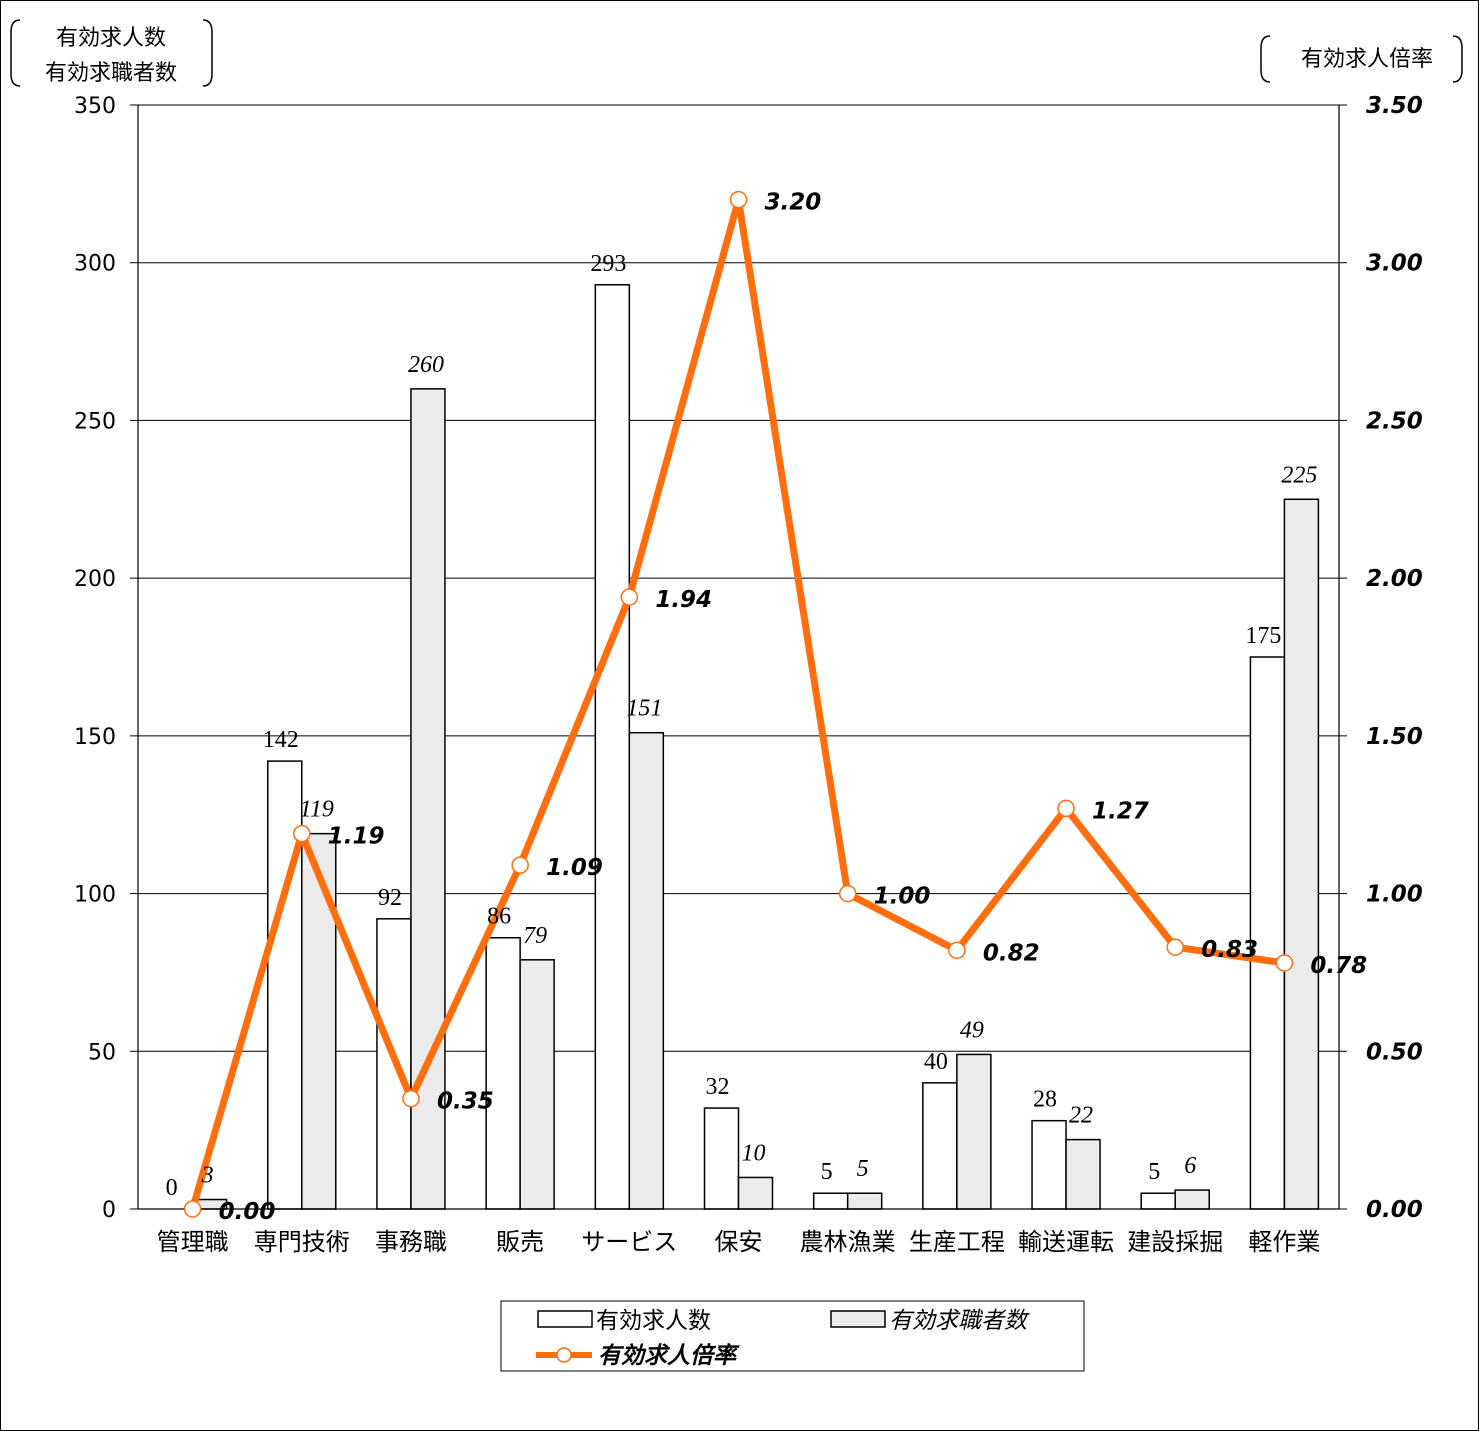 The height and width of the screenshot is (1431, 1479). I want to click on x-tick-label: 管理職, so click(193, 1242).